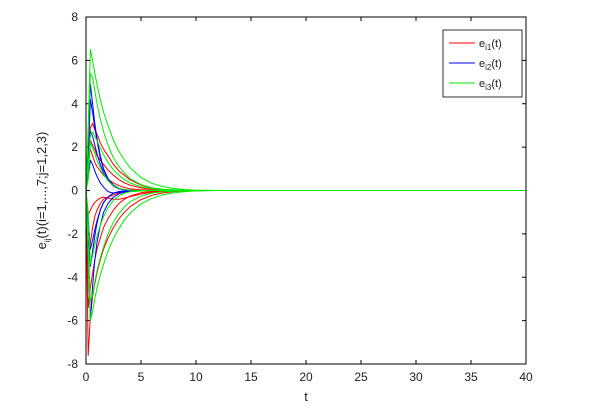 This screenshot has width=599, height=414. What do you see at coordinates (72, 277) in the screenshot?
I see `y-tick-label: -4` at bounding box center [72, 277].